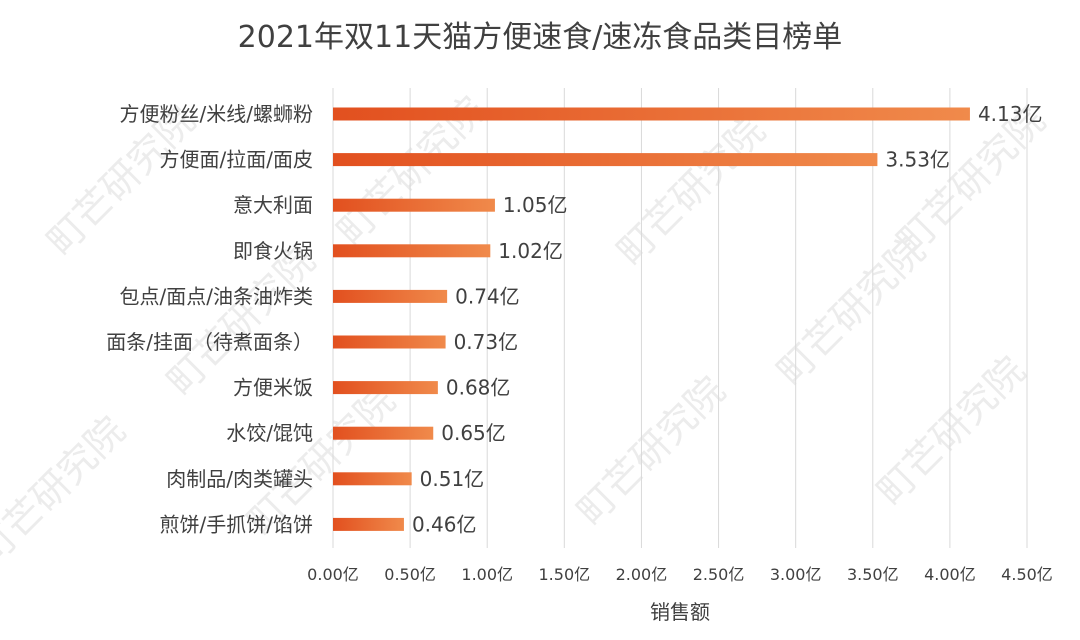  I want to click on value-label: 1.02亿, so click(530, 251).